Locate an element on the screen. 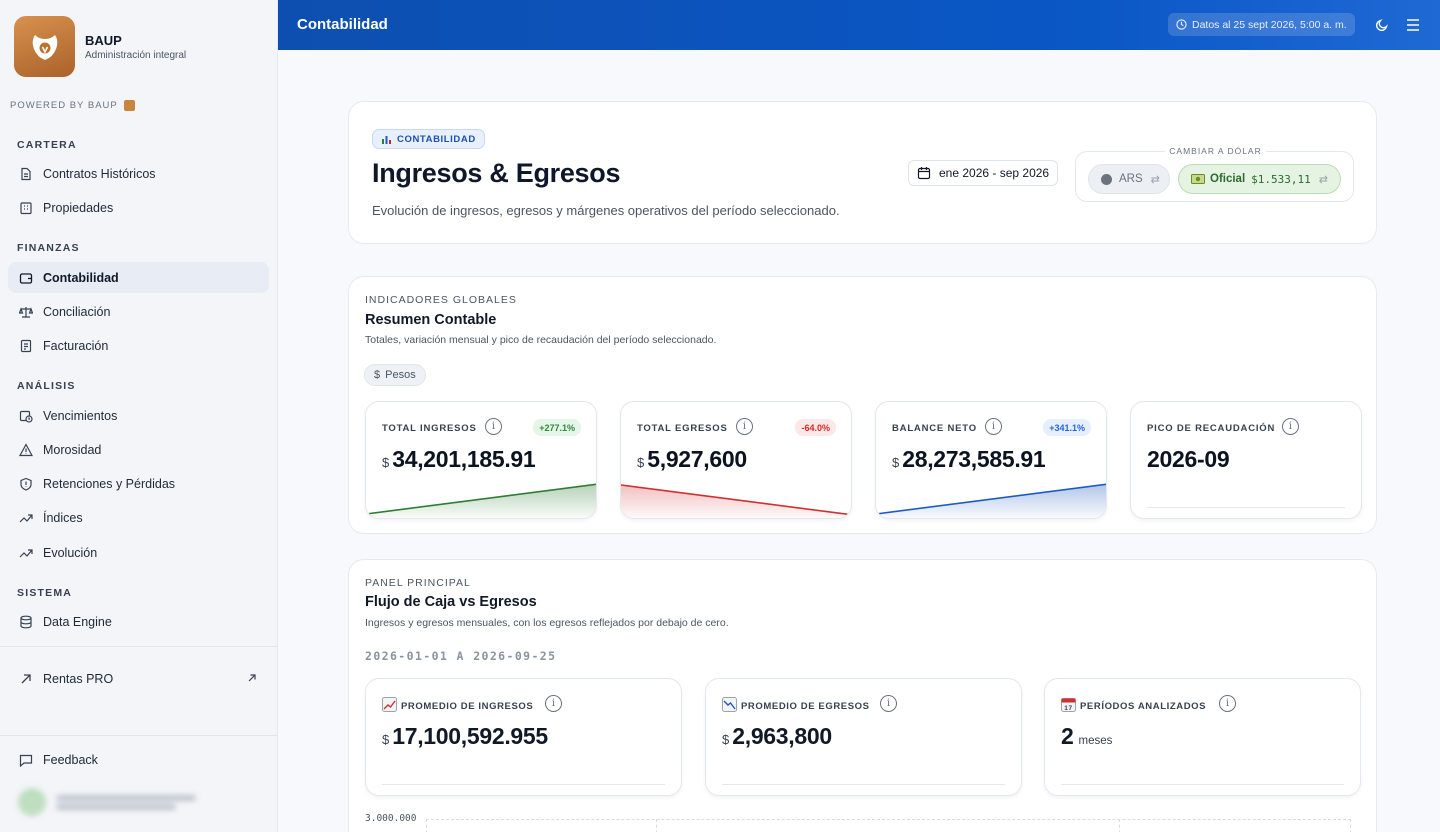 This screenshot has height=832, width=1440. date-range-label: 2026-01-01 A 2026-09-25 is located at coordinates (461, 656).